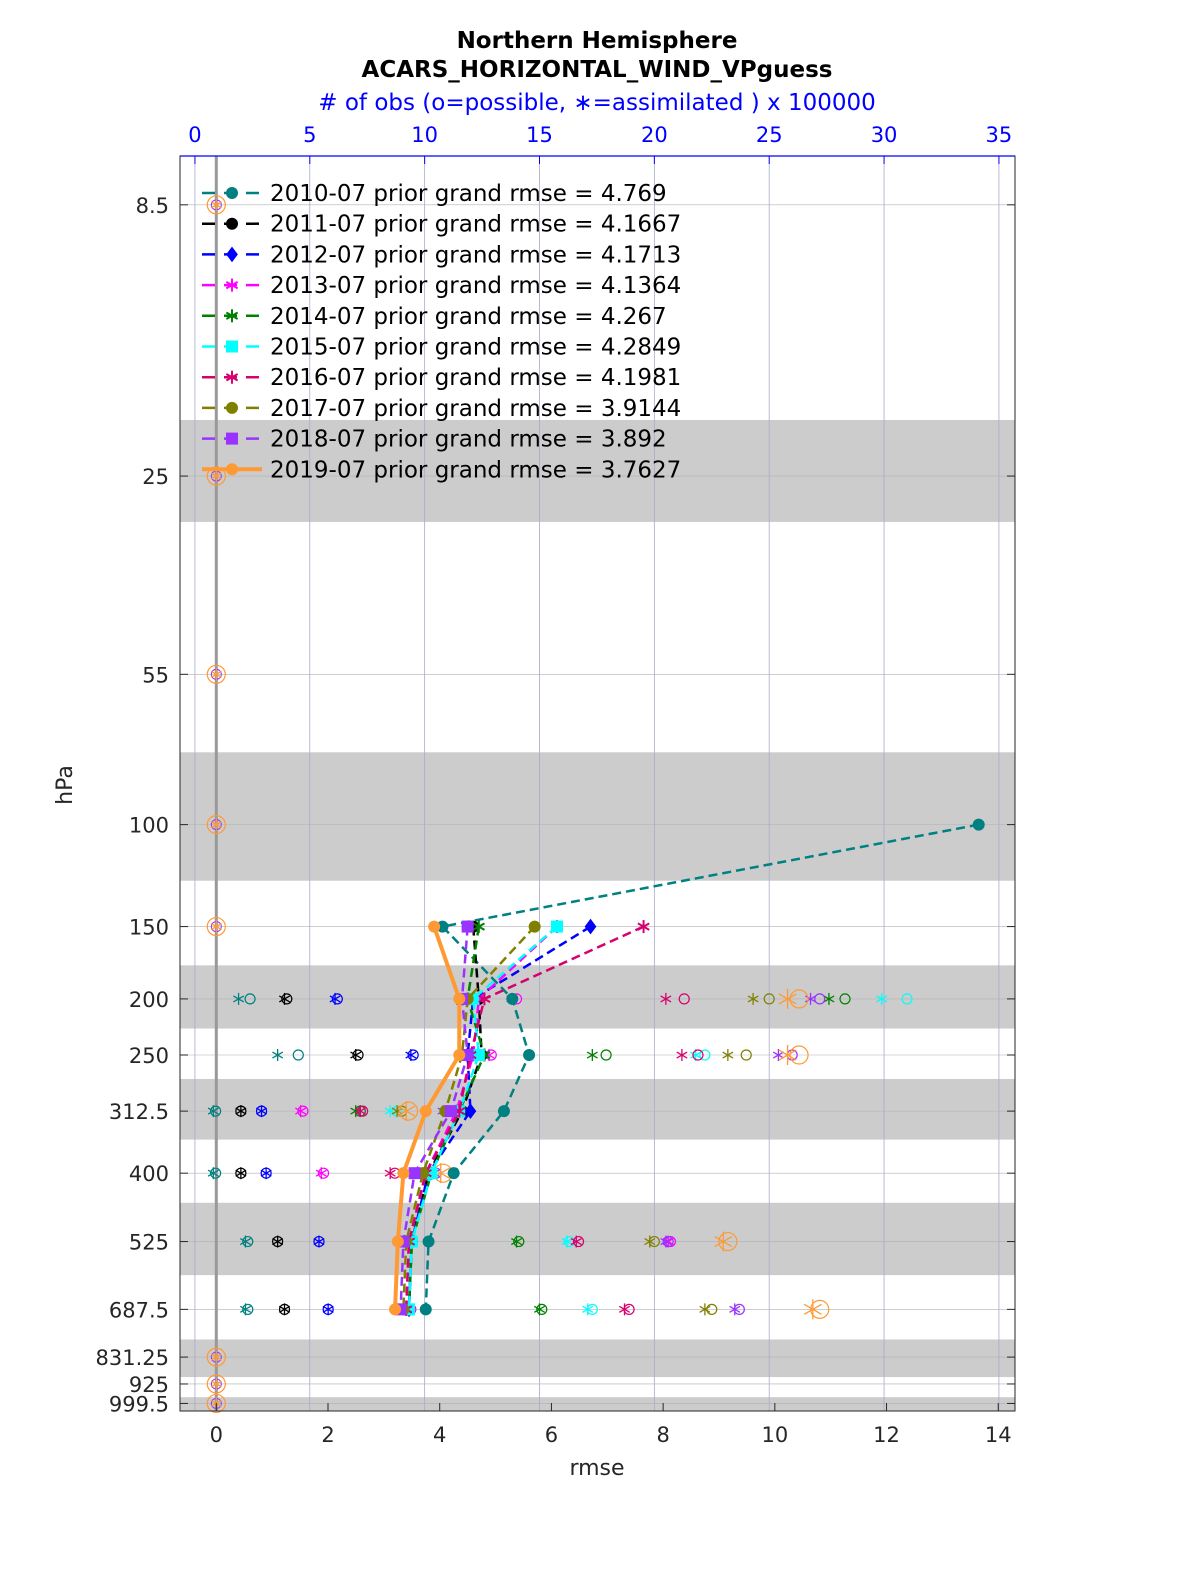 The height and width of the screenshot is (1575, 1200). Describe the element at coordinates (597, 70) in the screenshot. I see `chart-subtitle: ACARS_HORIZONTAL_WIND_VPguess` at that location.